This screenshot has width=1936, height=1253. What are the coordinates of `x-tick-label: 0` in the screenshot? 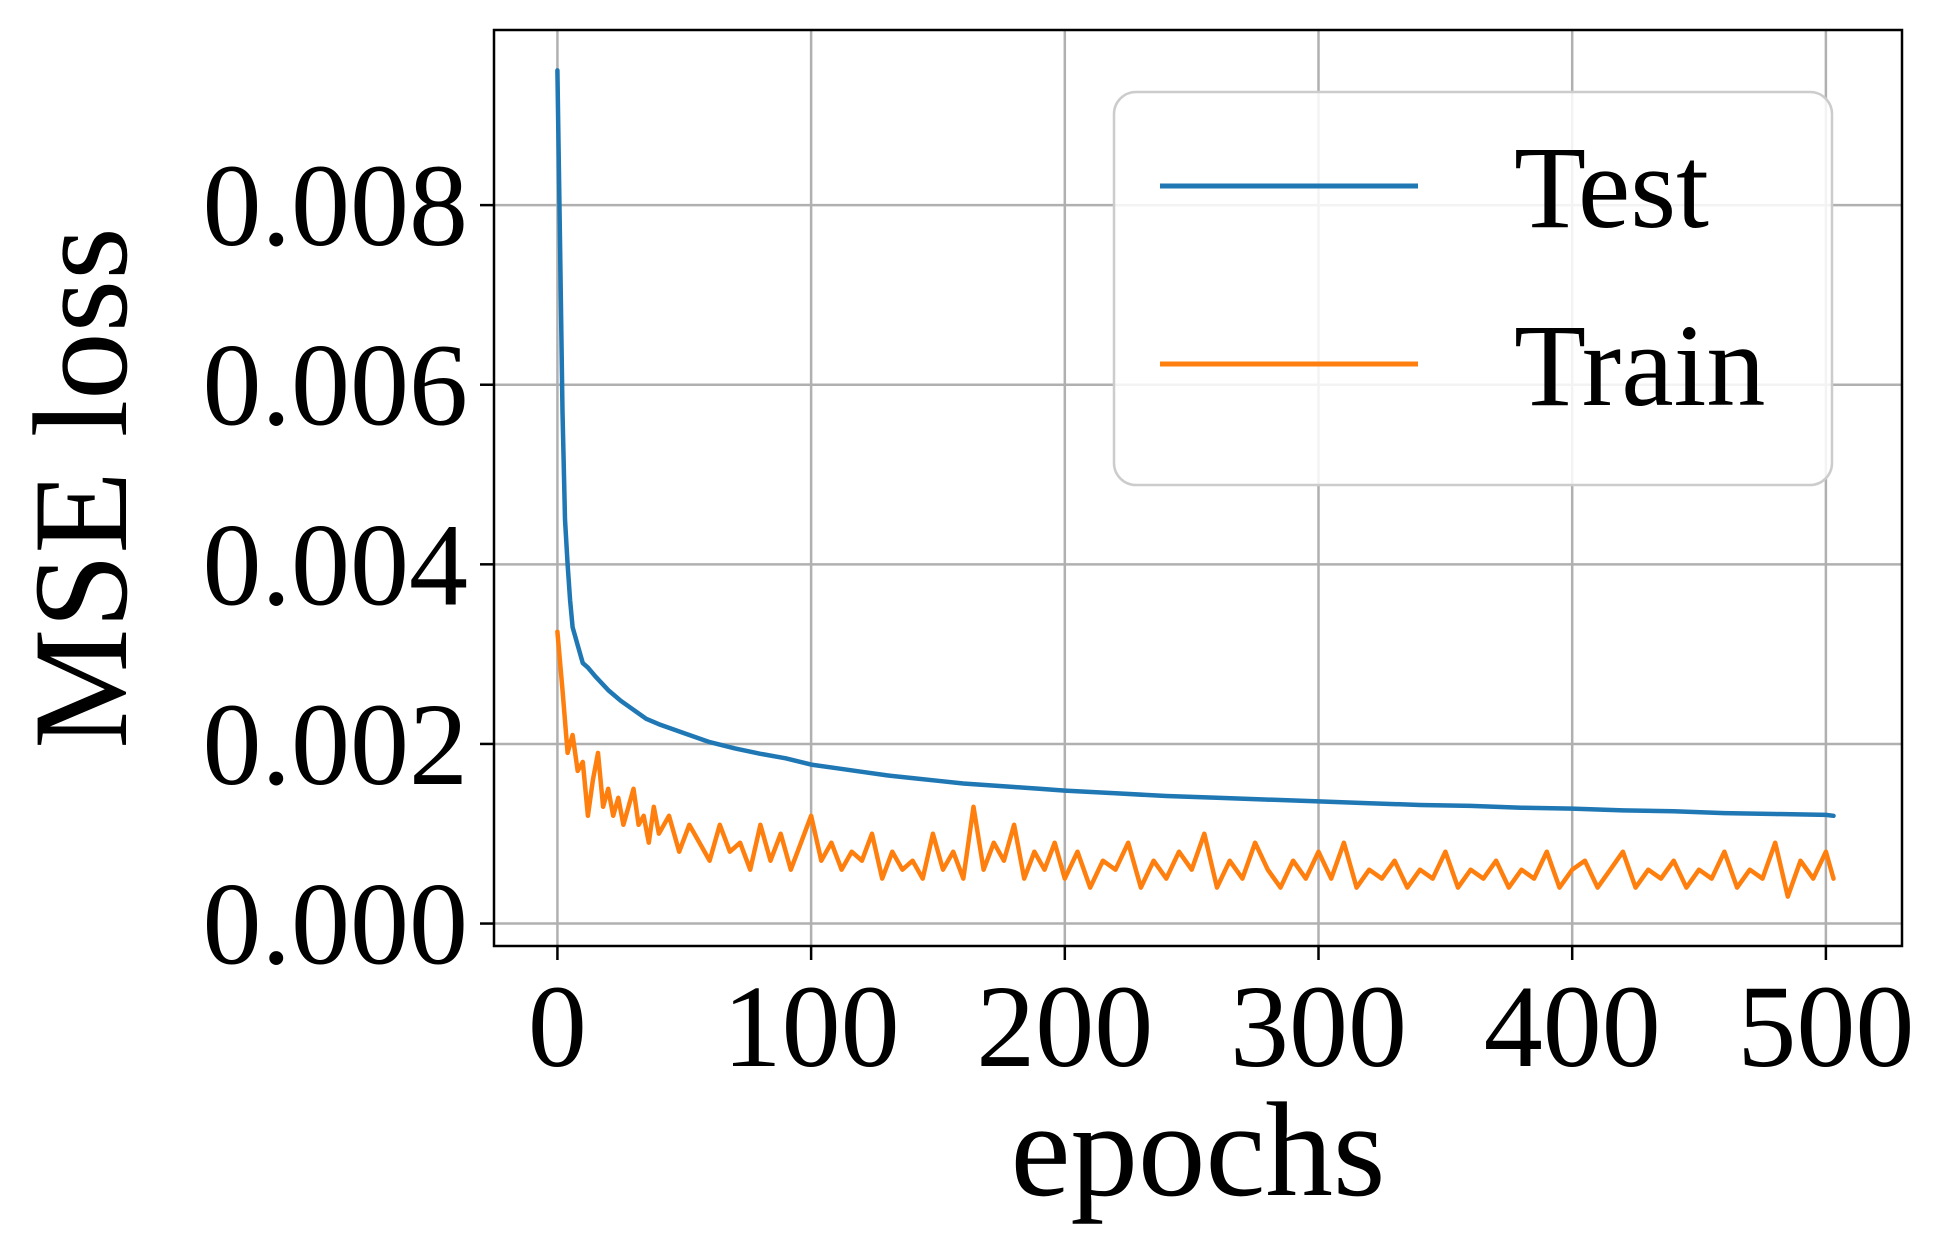 It's located at (557, 1026).